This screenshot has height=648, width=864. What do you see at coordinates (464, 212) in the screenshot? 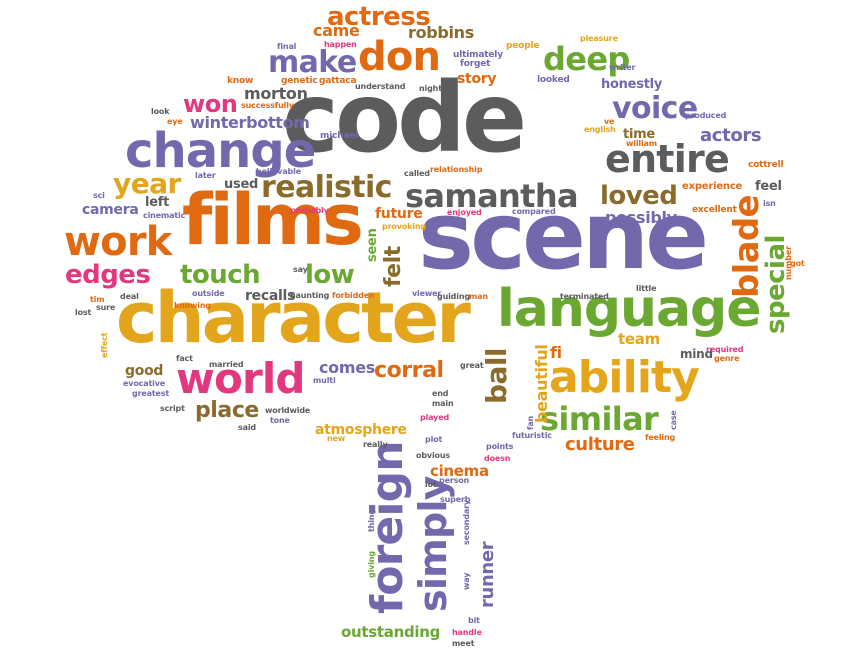
I see `word-enjoyed: enjoyed` at bounding box center [464, 212].